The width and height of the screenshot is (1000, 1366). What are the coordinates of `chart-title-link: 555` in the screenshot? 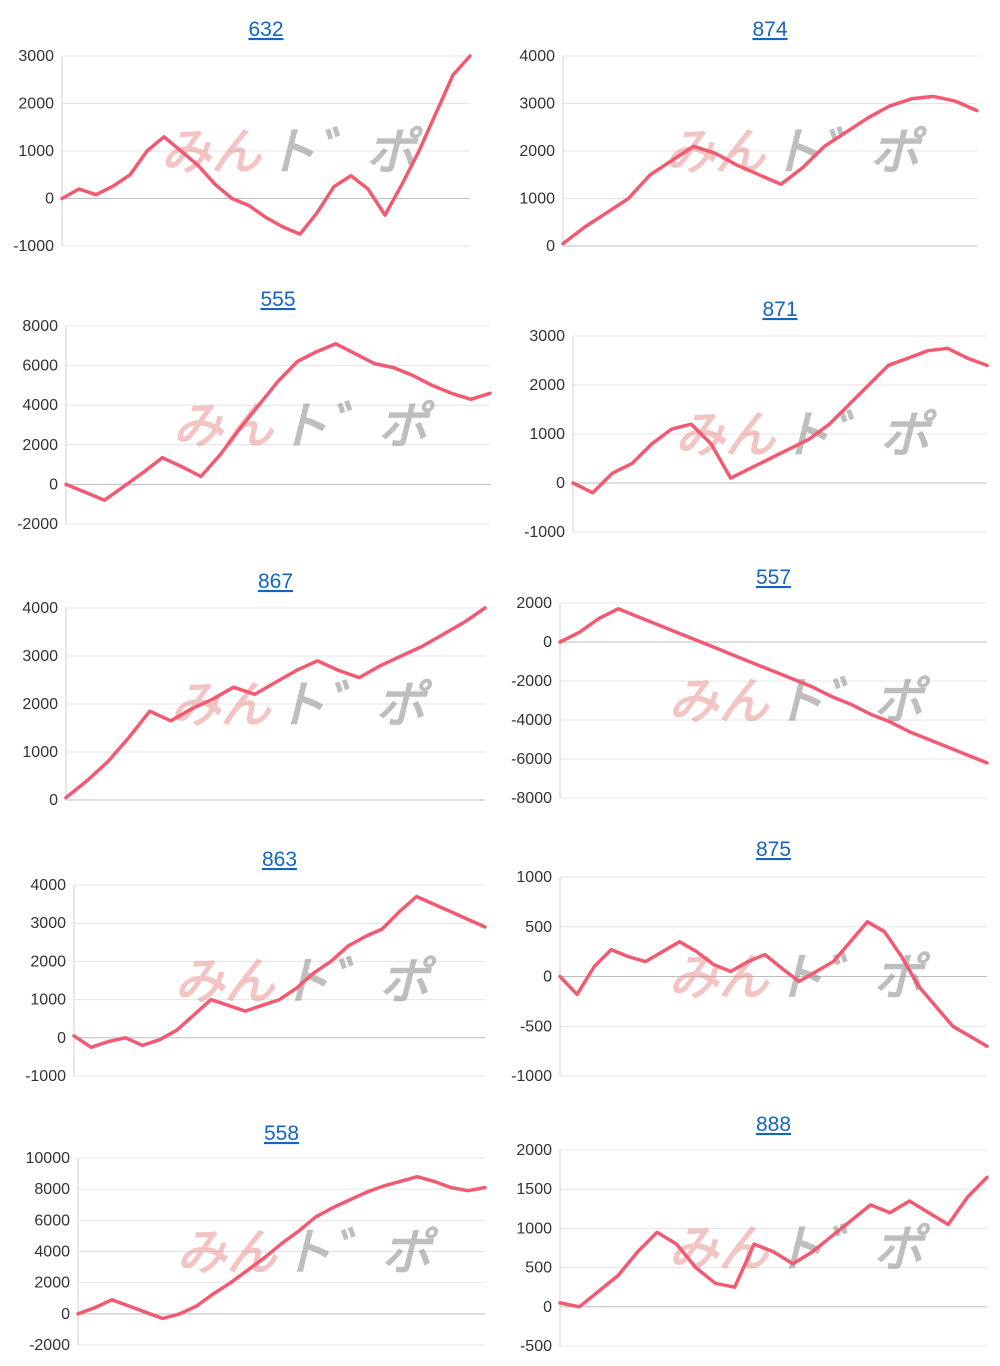 It's located at (277, 299).